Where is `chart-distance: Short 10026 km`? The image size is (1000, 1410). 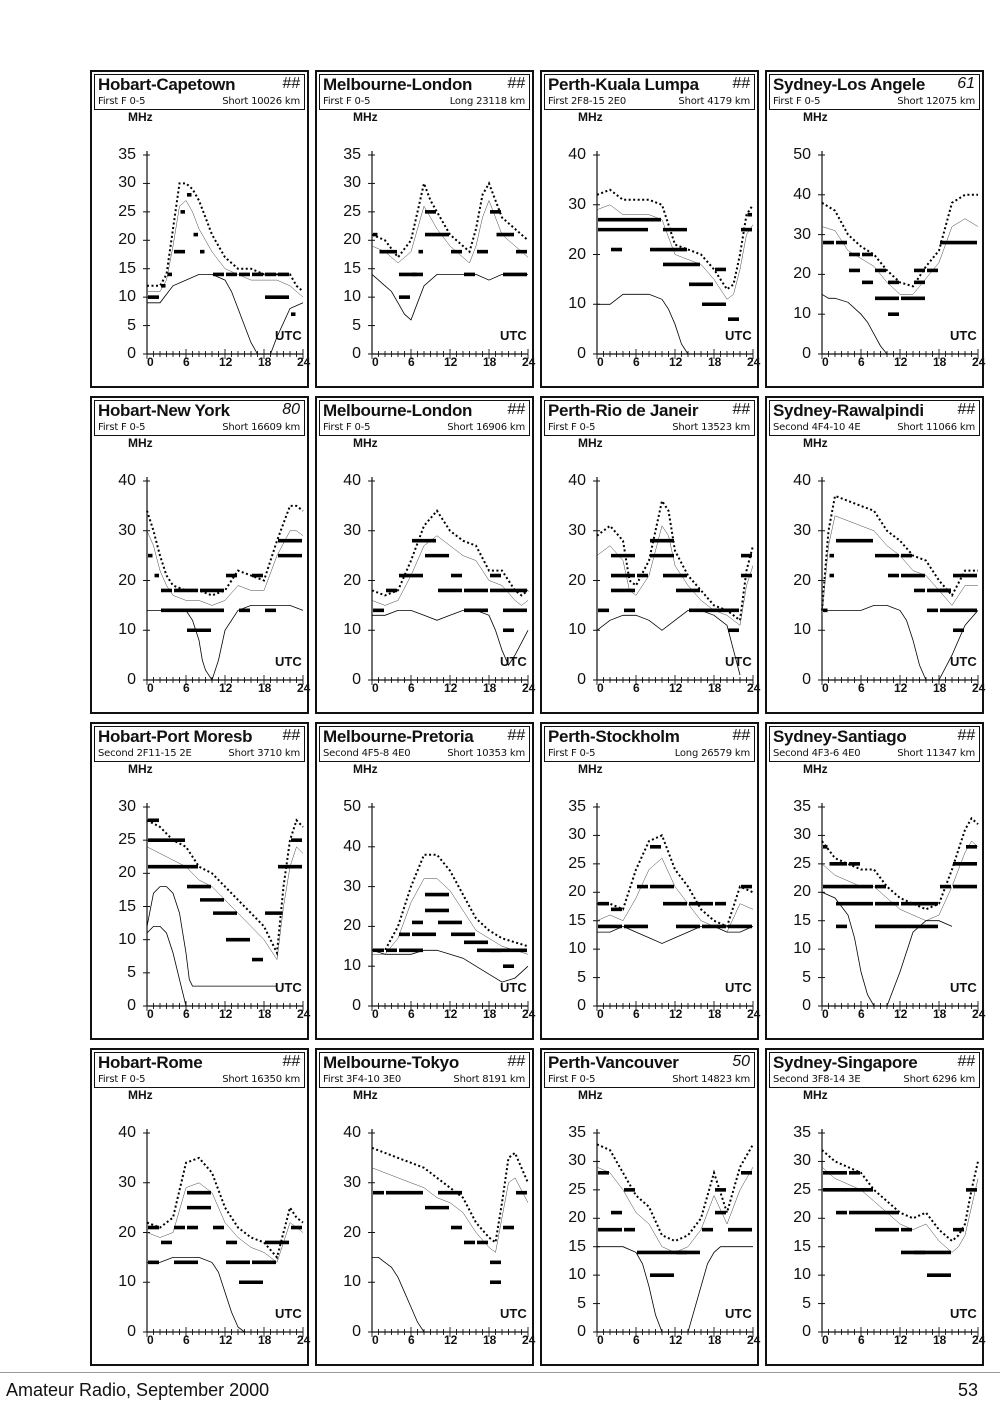
chart-distance: Short 10026 km is located at coordinates (261, 101).